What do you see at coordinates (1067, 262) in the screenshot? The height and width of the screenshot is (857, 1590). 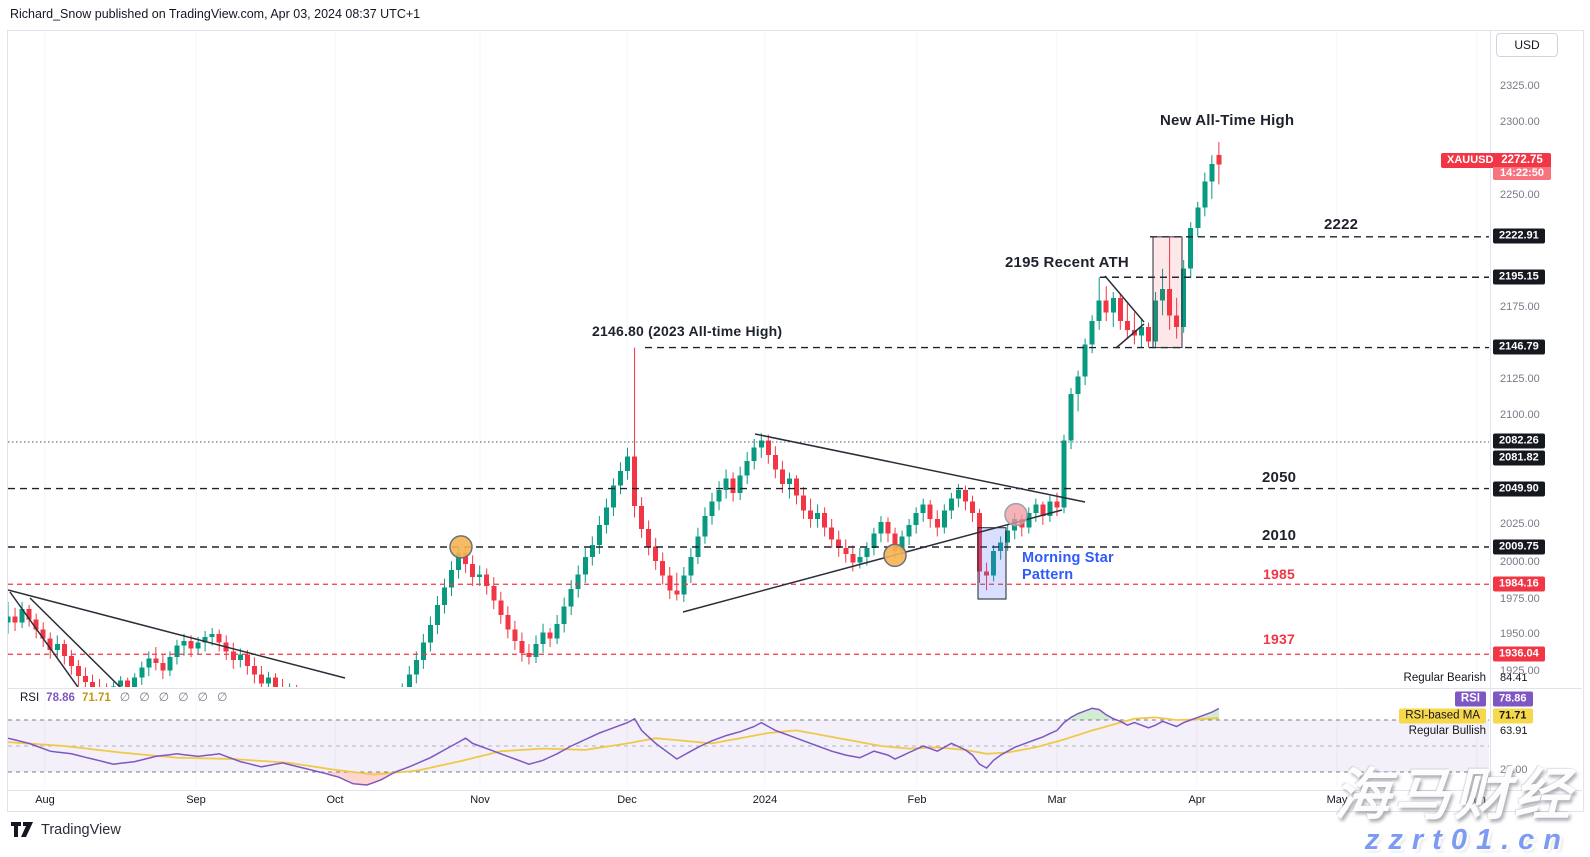 I see `annotation-text: 2195 Recent ATH` at bounding box center [1067, 262].